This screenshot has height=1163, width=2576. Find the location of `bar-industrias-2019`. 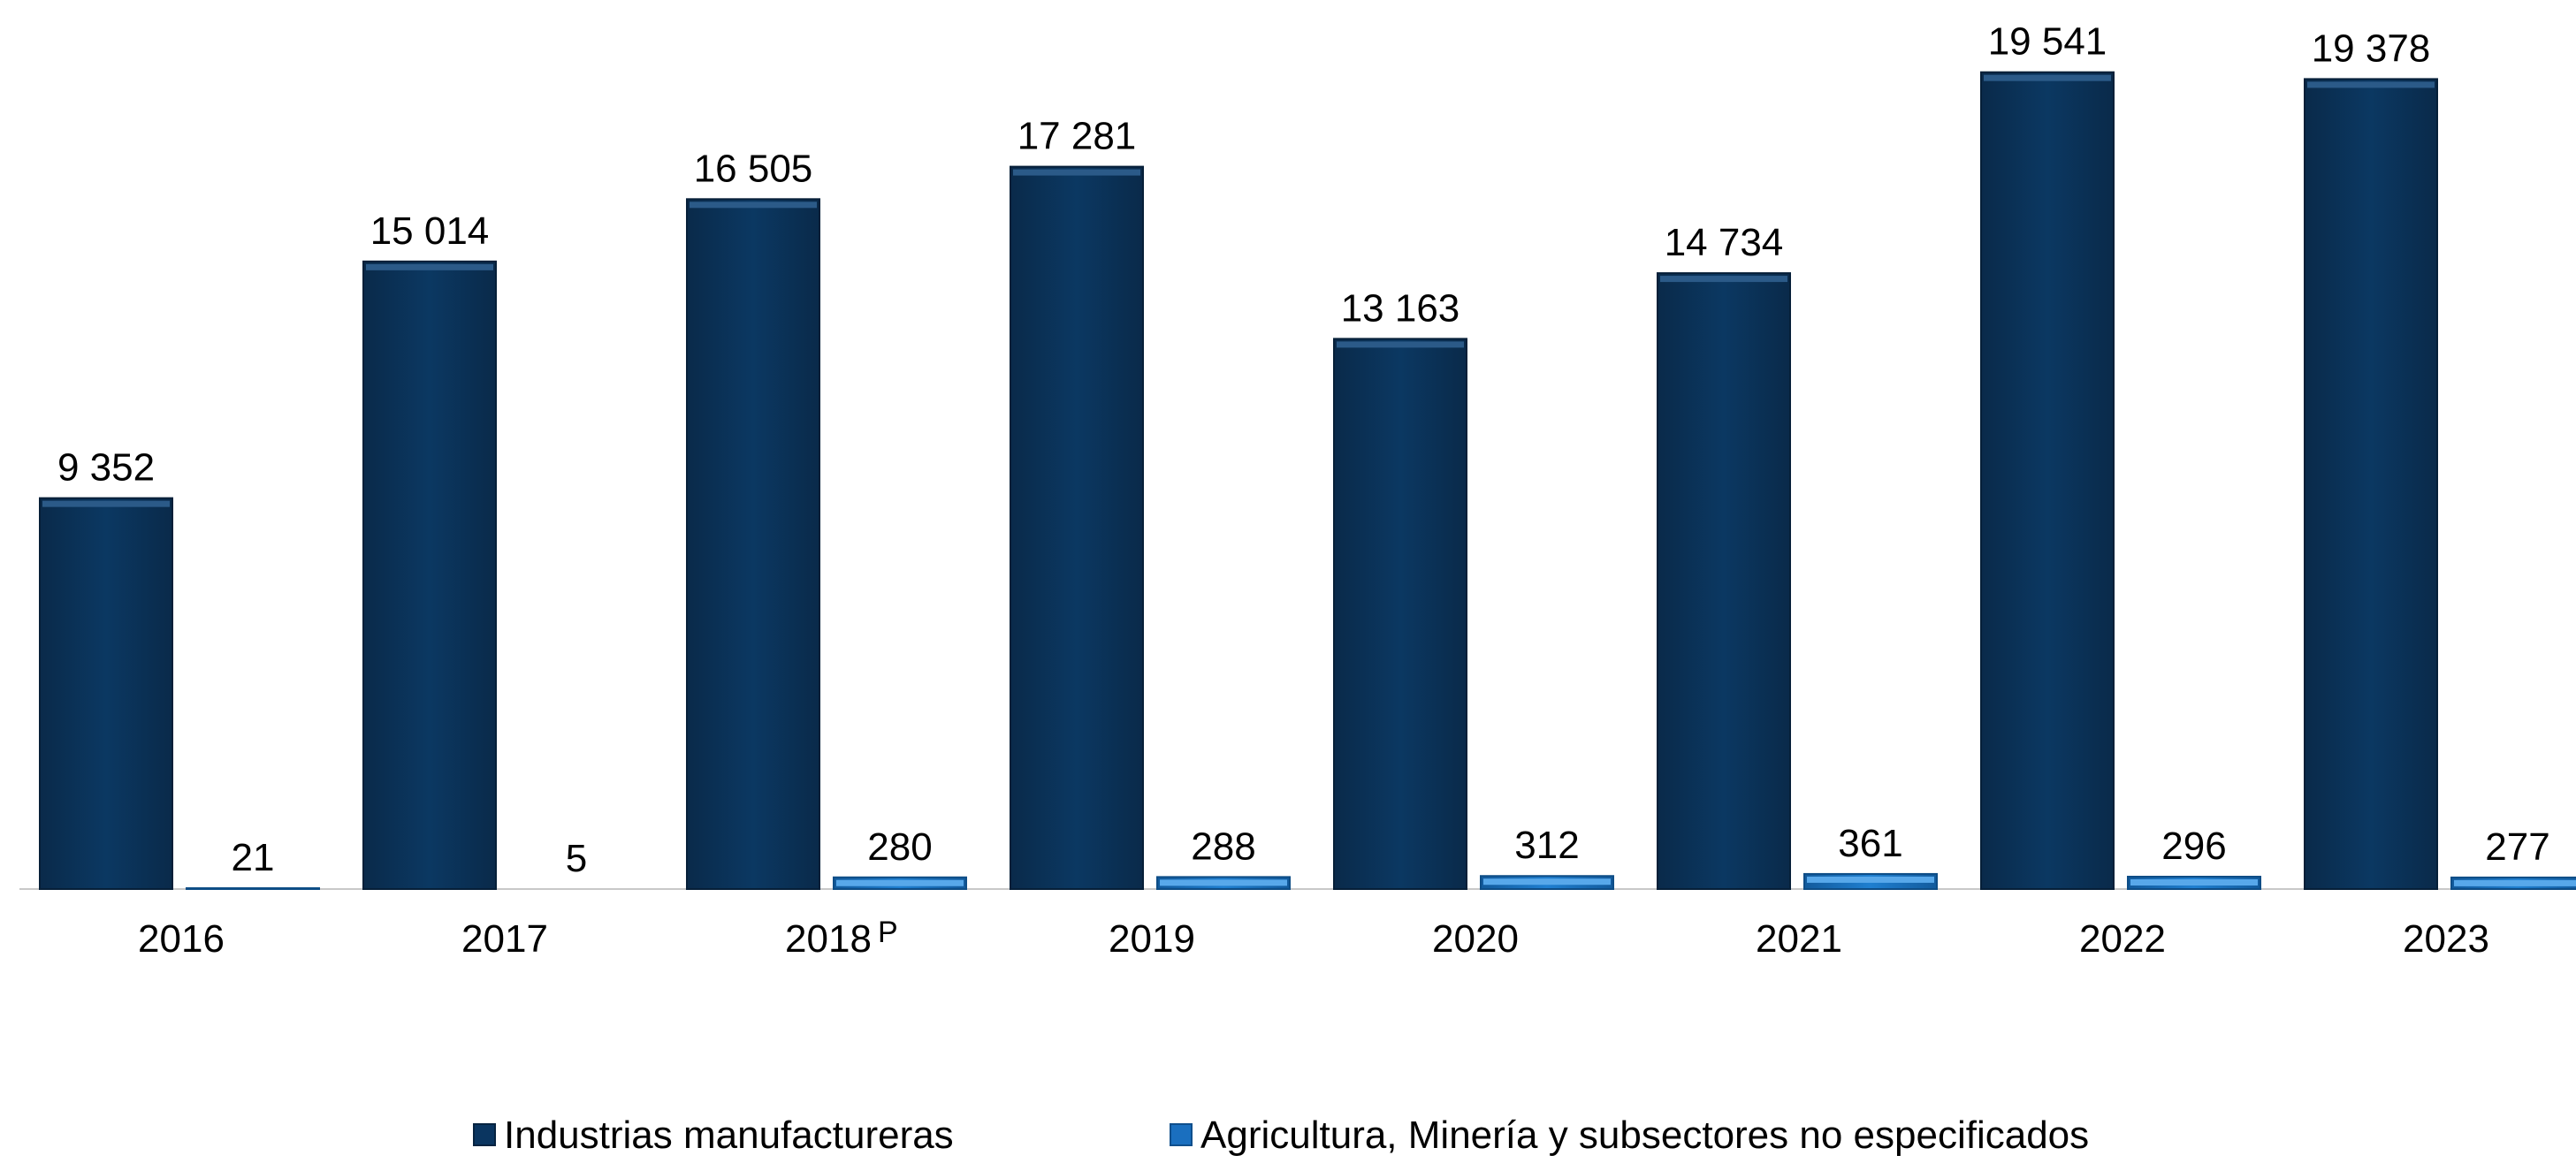

bar-industrias-2019 is located at coordinates (1077, 527).